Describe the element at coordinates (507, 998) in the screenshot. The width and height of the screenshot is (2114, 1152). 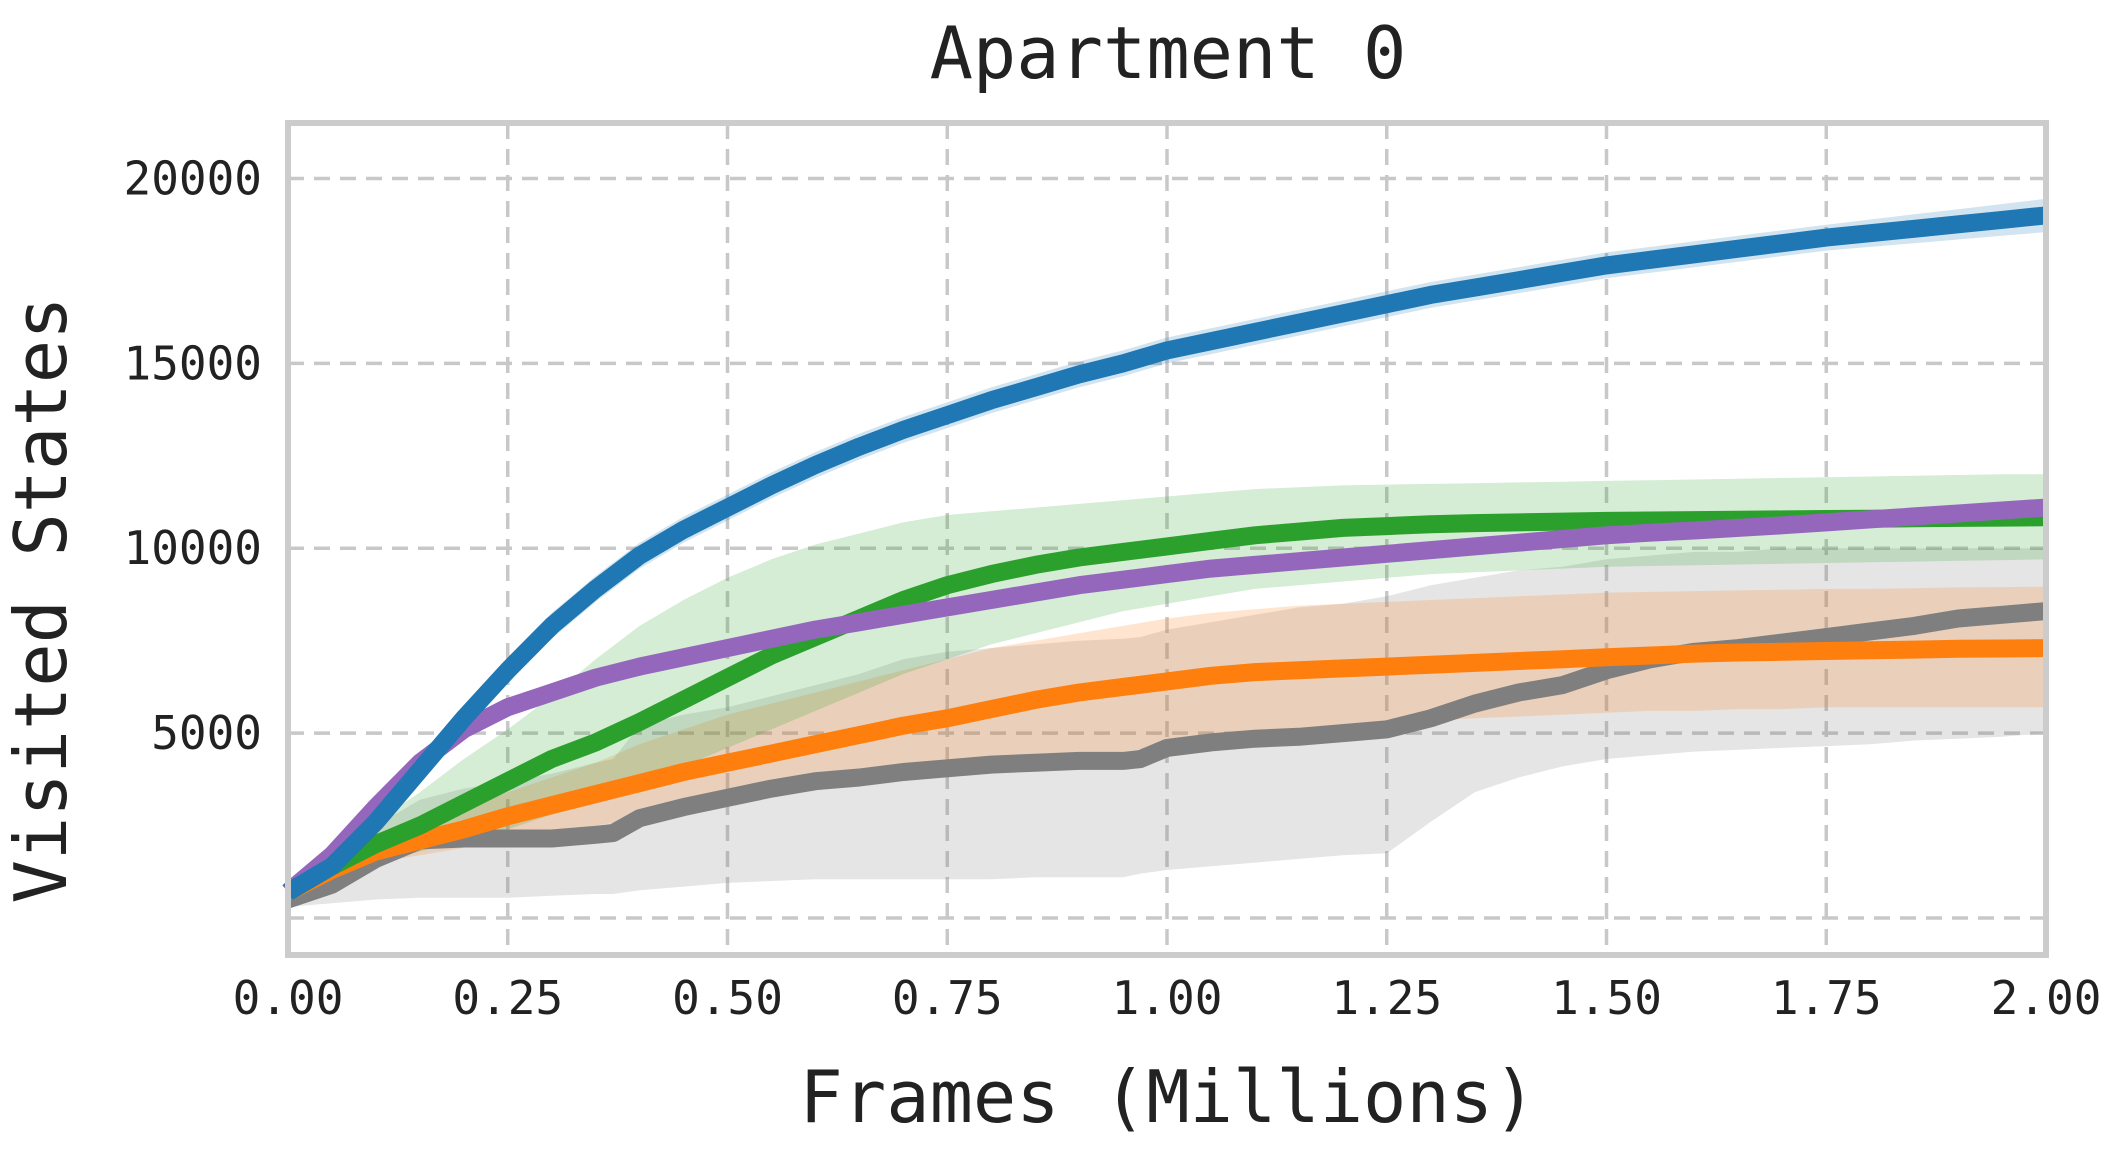
I see `x-tick-label: 0.25` at that location.